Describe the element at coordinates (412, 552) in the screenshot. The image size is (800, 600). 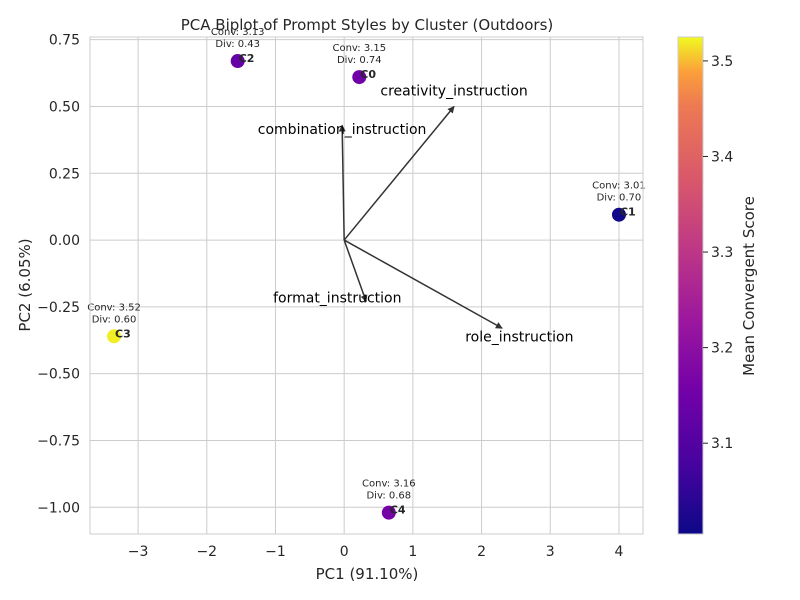
I see `x-tick-label: 1` at that location.